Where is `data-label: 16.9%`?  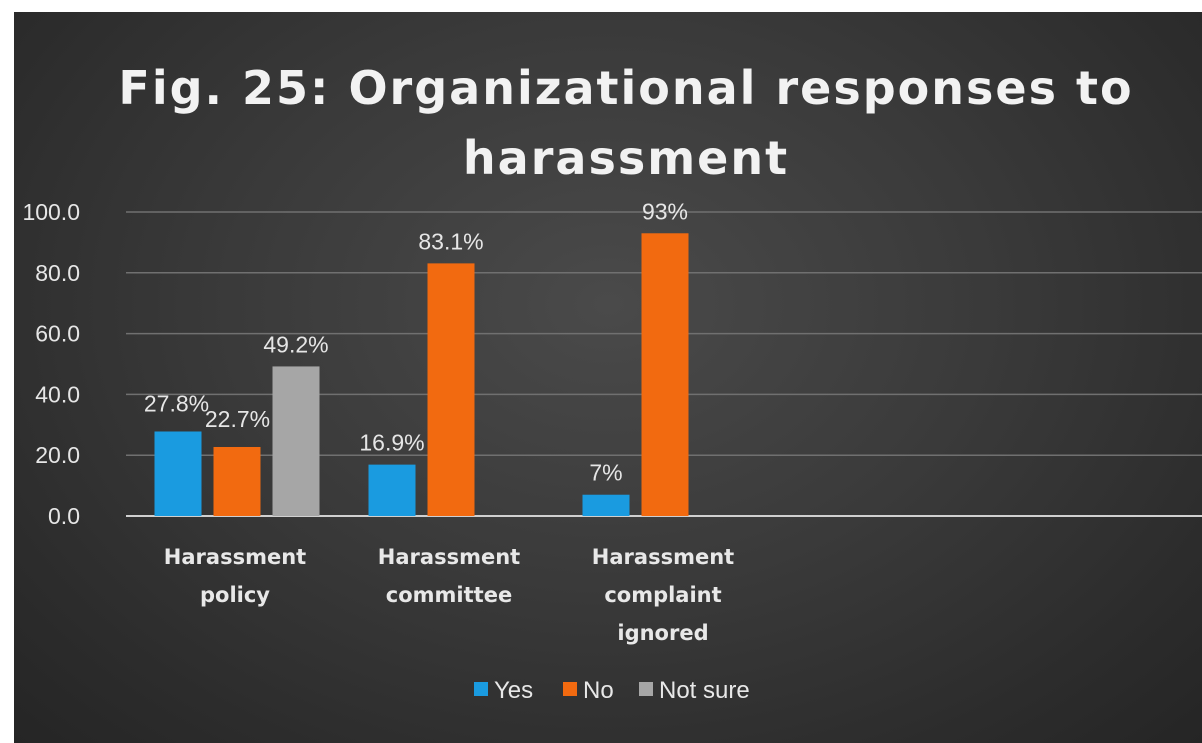 data-label: 16.9% is located at coordinates (391, 443).